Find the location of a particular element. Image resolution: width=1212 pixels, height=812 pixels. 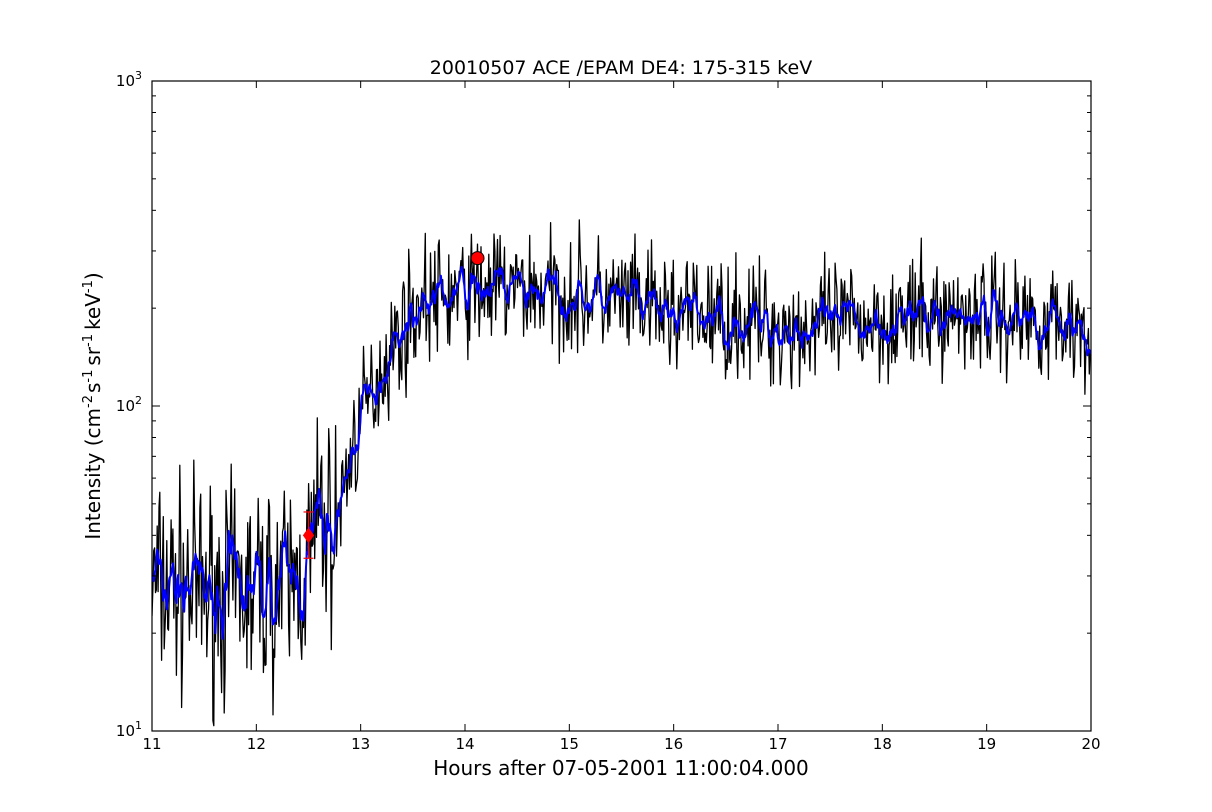

x-axis-label: Hours after 07-05-2001 11:00:04.000 is located at coordinates (621, 768).